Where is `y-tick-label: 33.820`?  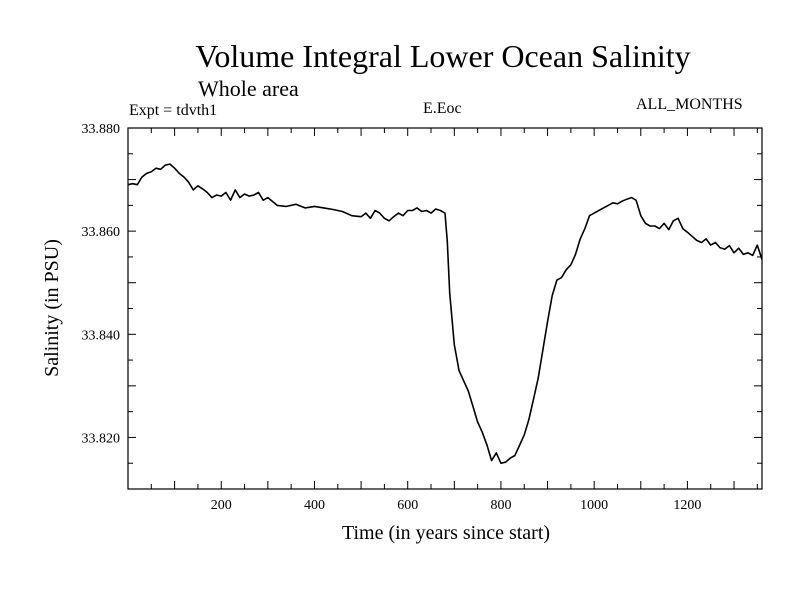
y-tick-label: 33.820 is located at coordinates (101, 438).